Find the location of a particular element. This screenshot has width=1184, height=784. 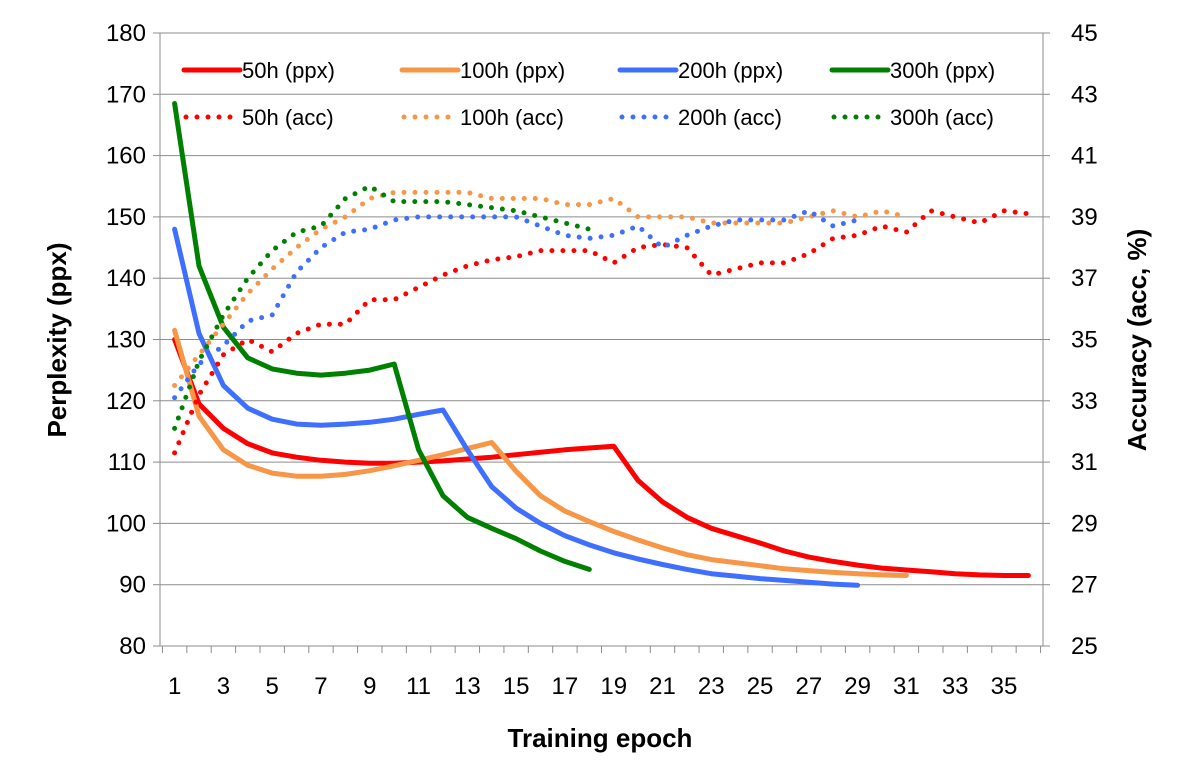

y-axis-title: Perplexity (ppx) is located at coordinates (57, 339).